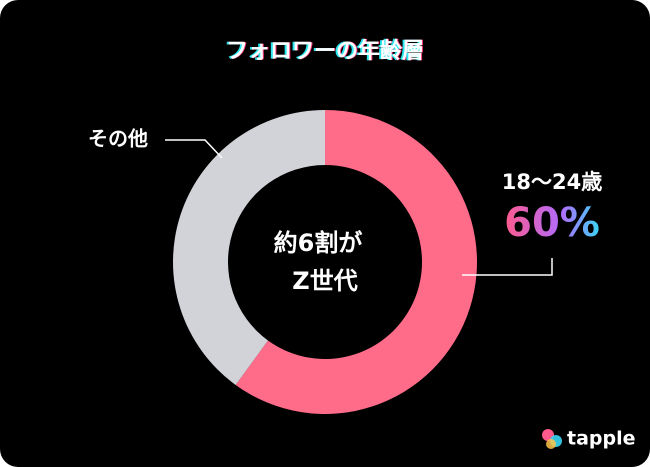  Describe the element at coordinates (551, 444) in the screenshot. I see `logo-dot` at that location.